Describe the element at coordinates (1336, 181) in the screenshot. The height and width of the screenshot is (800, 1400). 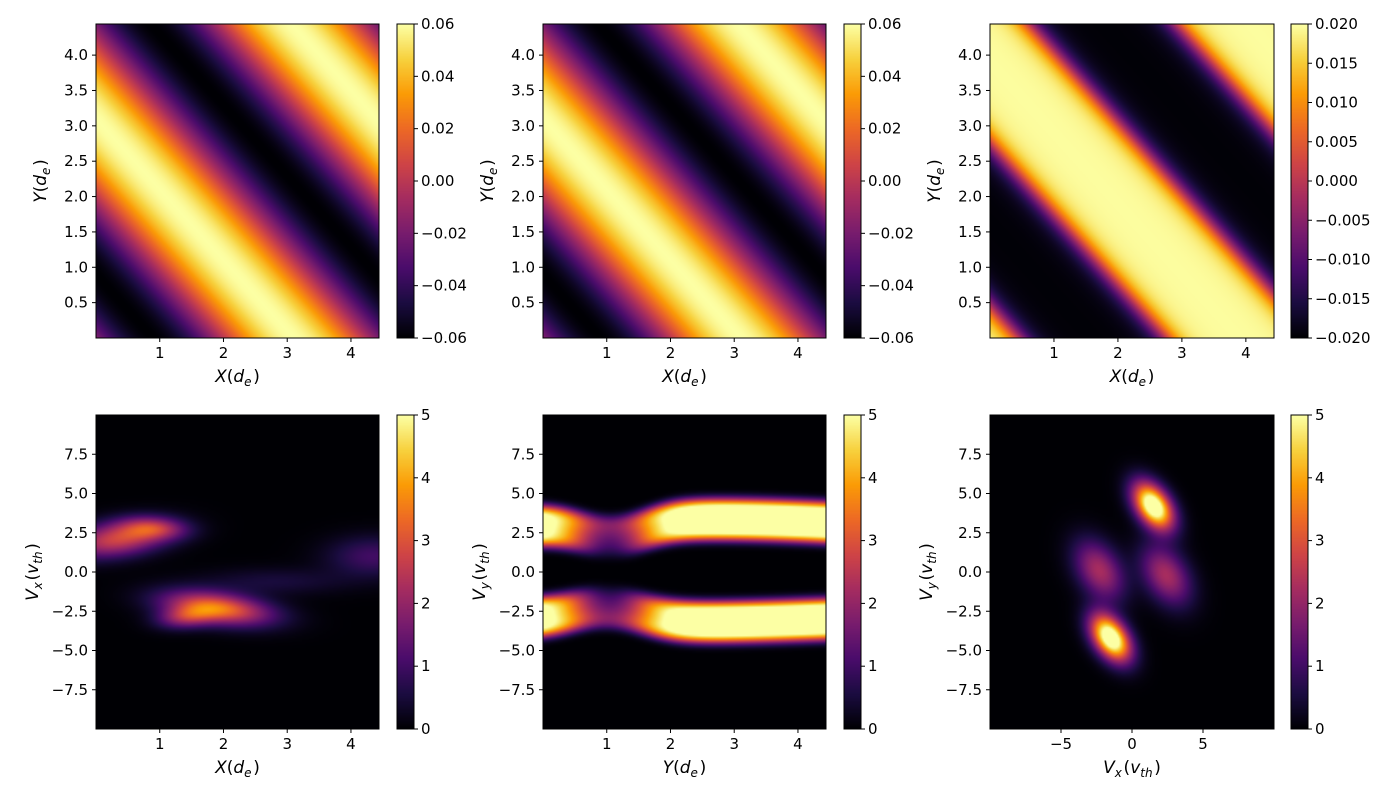
I see `colorbar-tick-label: 0.000` at that location.